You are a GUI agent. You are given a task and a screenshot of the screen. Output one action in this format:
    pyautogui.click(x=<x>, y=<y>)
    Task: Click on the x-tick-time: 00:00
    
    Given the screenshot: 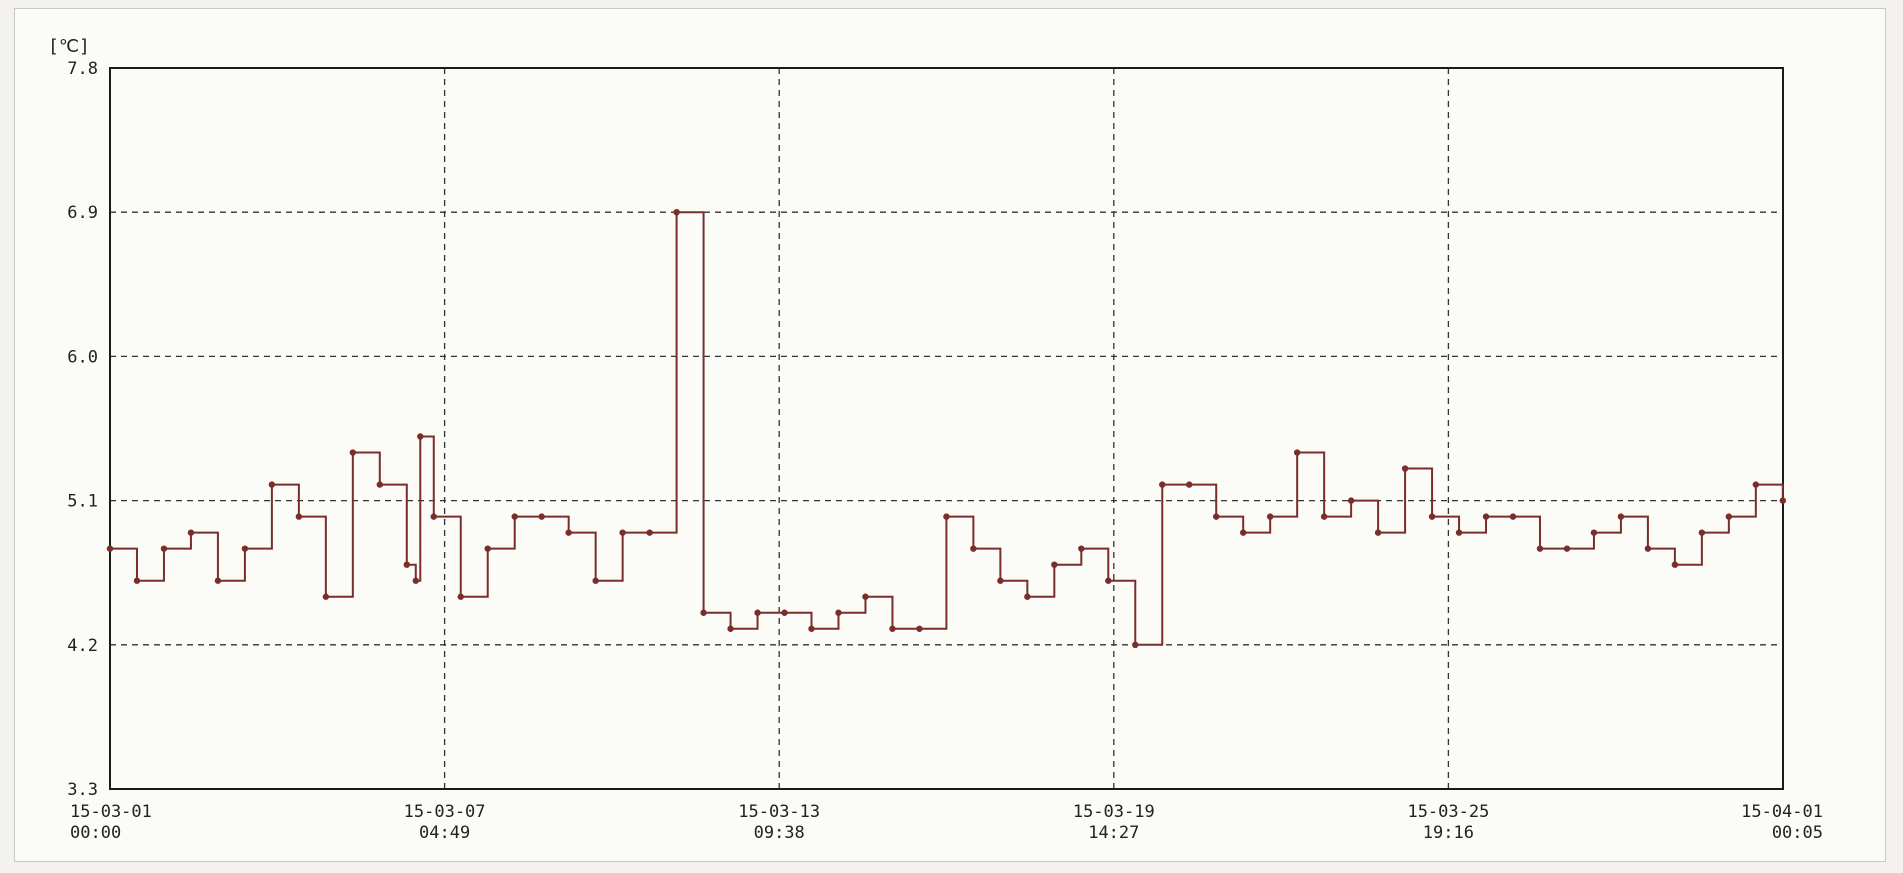 What is the action you would take?
    pyautogui.click(x=95, y=833)
    